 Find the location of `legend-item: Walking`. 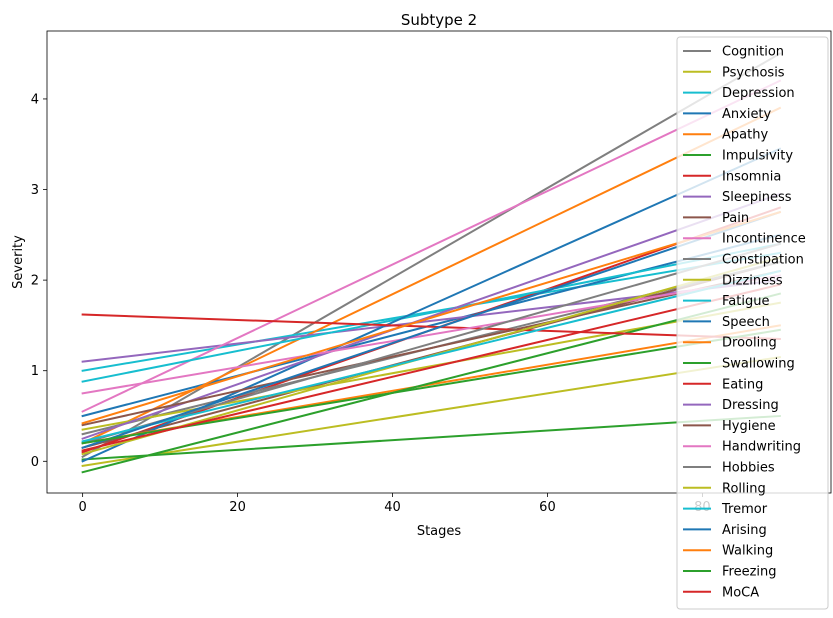

legend-item: Walking is located at coordinates (728, 551).